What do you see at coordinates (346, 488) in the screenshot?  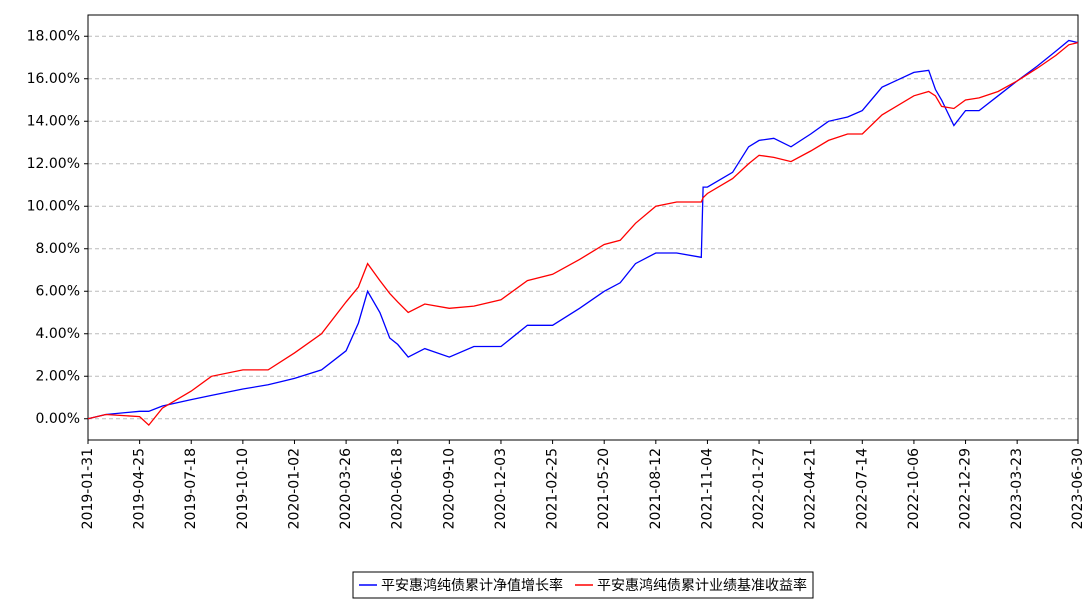 I see `x-tick-label: 2020-03-26` at bounding box center [346, 488].